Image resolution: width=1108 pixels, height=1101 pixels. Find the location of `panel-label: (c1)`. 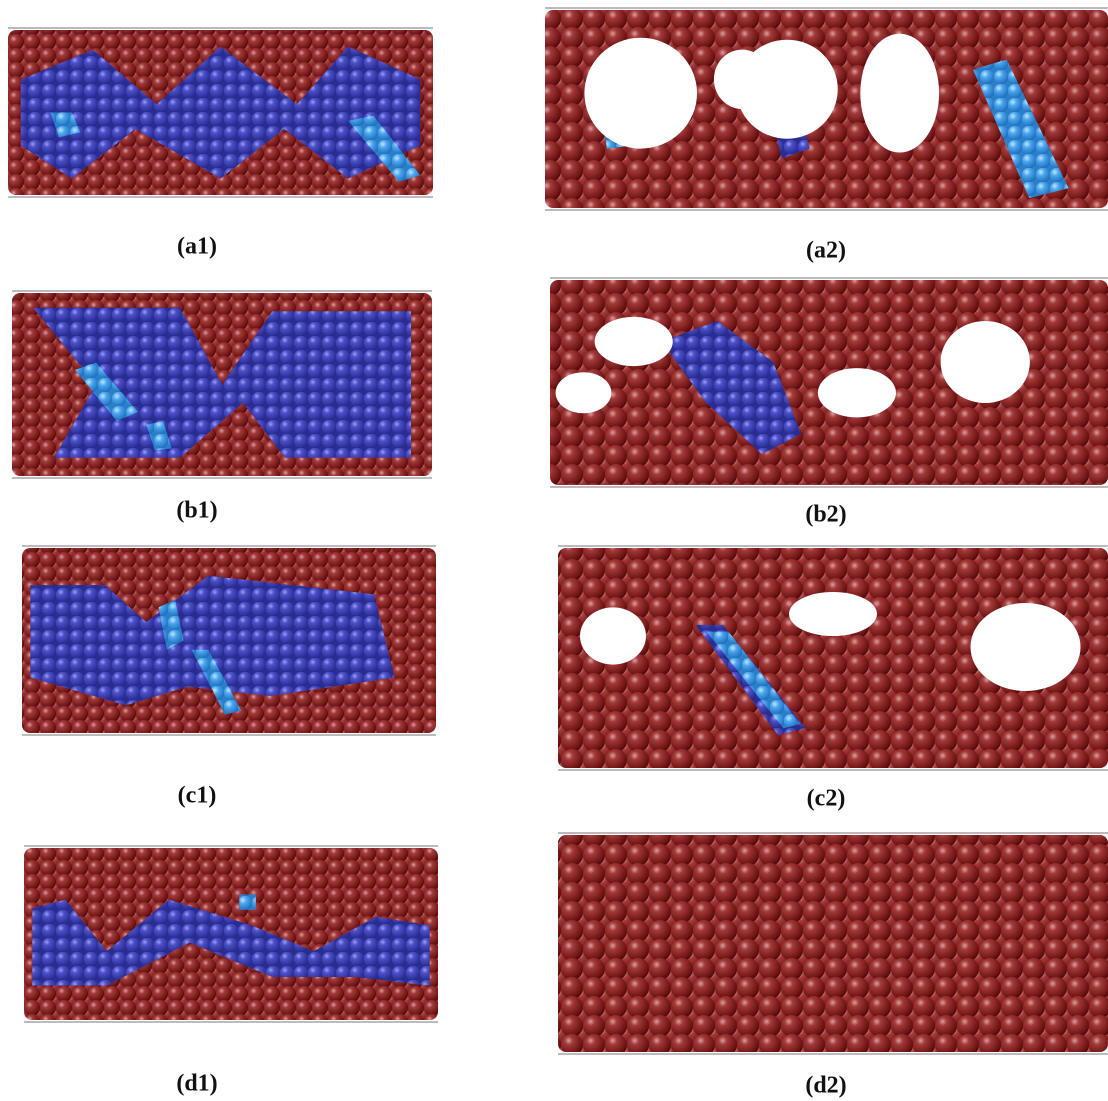

panel-label: (c1) is located at coordinates (197, 796).